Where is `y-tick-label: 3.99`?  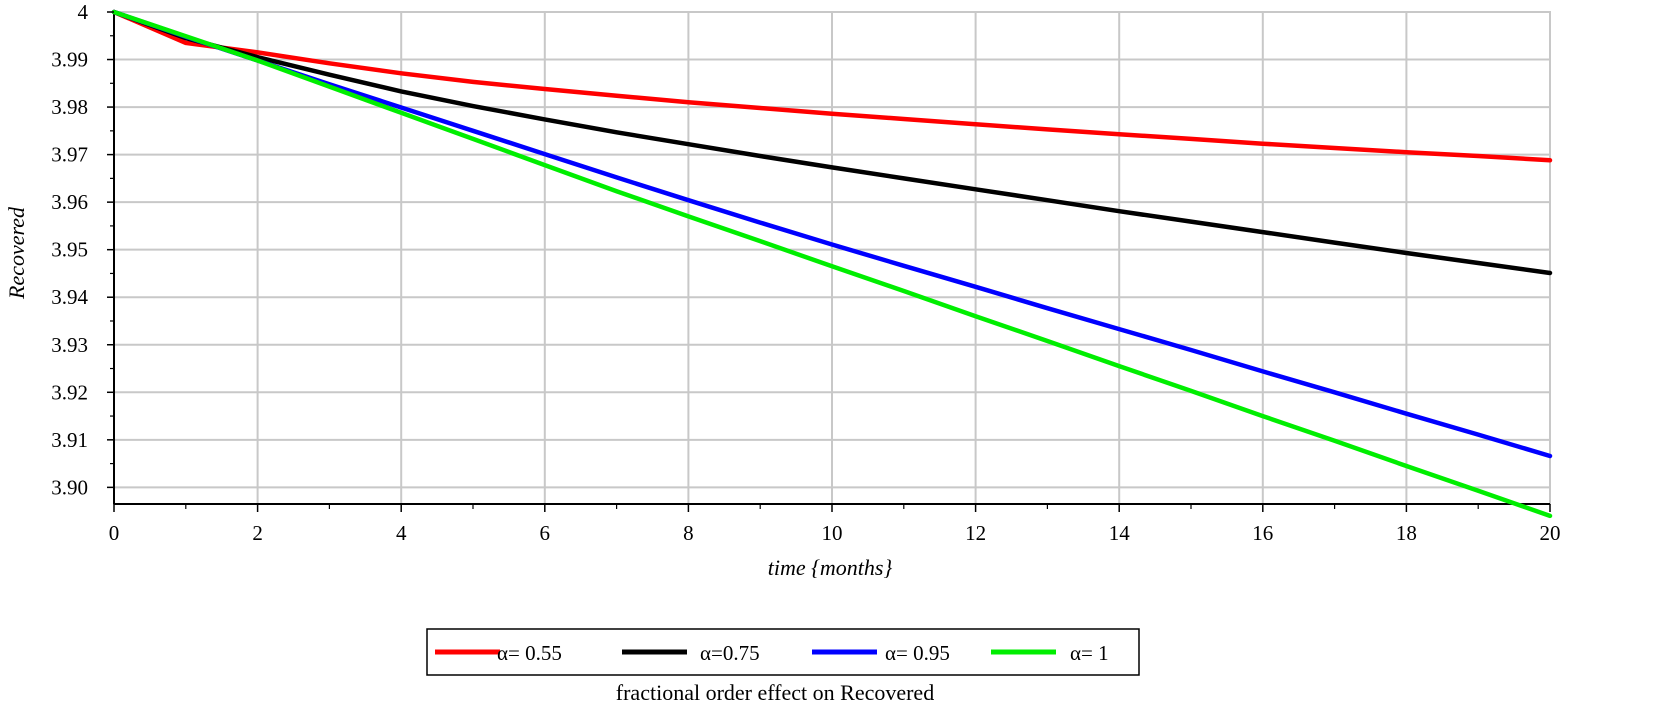 y-tick-label: 3.99 is located at coordinates (69, 60).